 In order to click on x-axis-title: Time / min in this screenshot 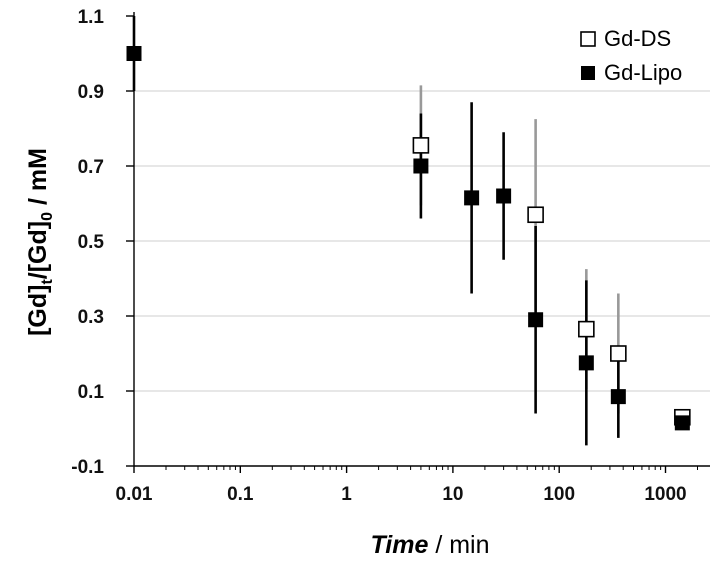, I will do `click(429, 545)`.